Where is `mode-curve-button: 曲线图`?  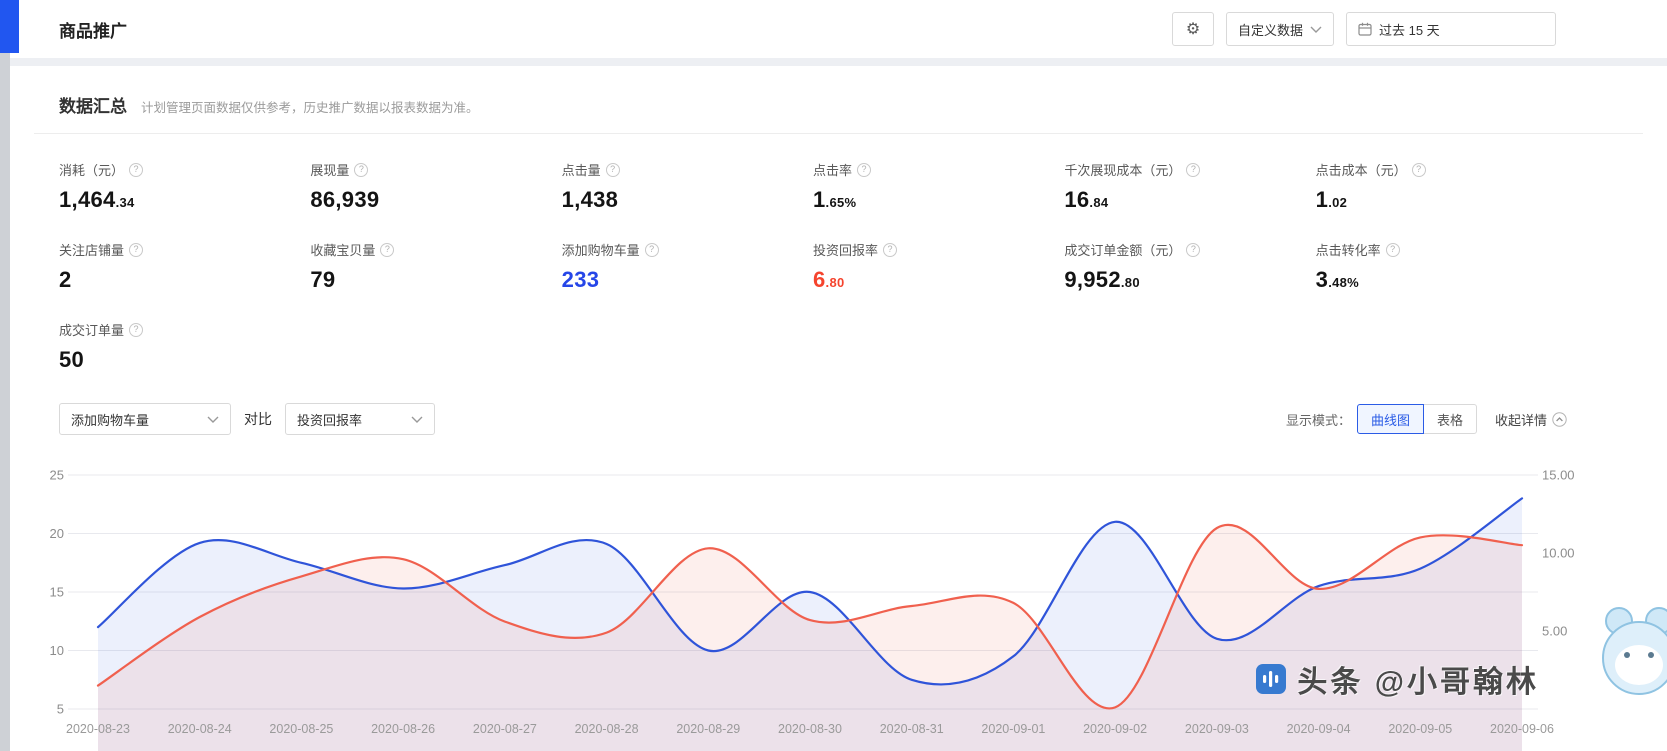 mode-curve-button: 曲线图 is located at coordinates (1390, 419).